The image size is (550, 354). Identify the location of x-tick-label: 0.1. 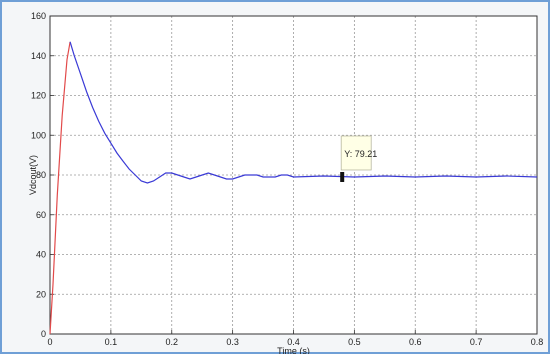
(111, 342).